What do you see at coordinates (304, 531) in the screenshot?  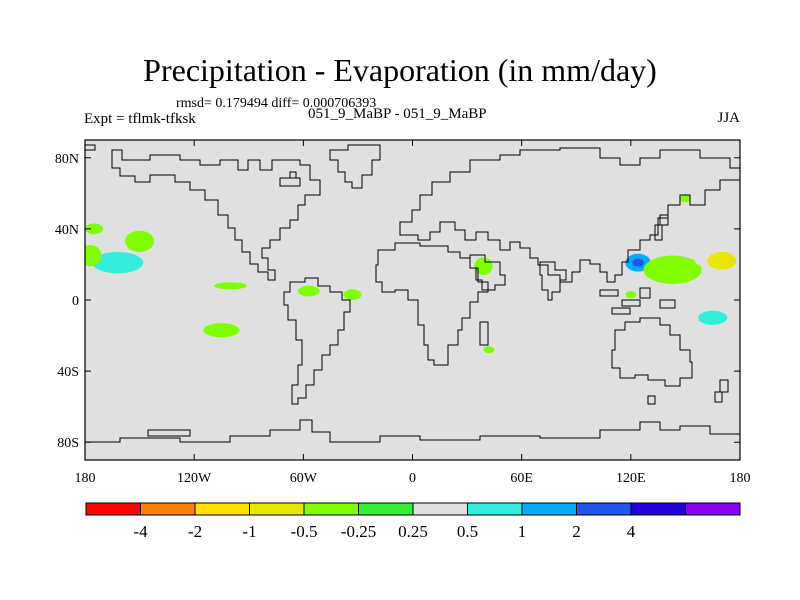 I see `colorbar-label: -0.5` at bounding box center [304, 531].